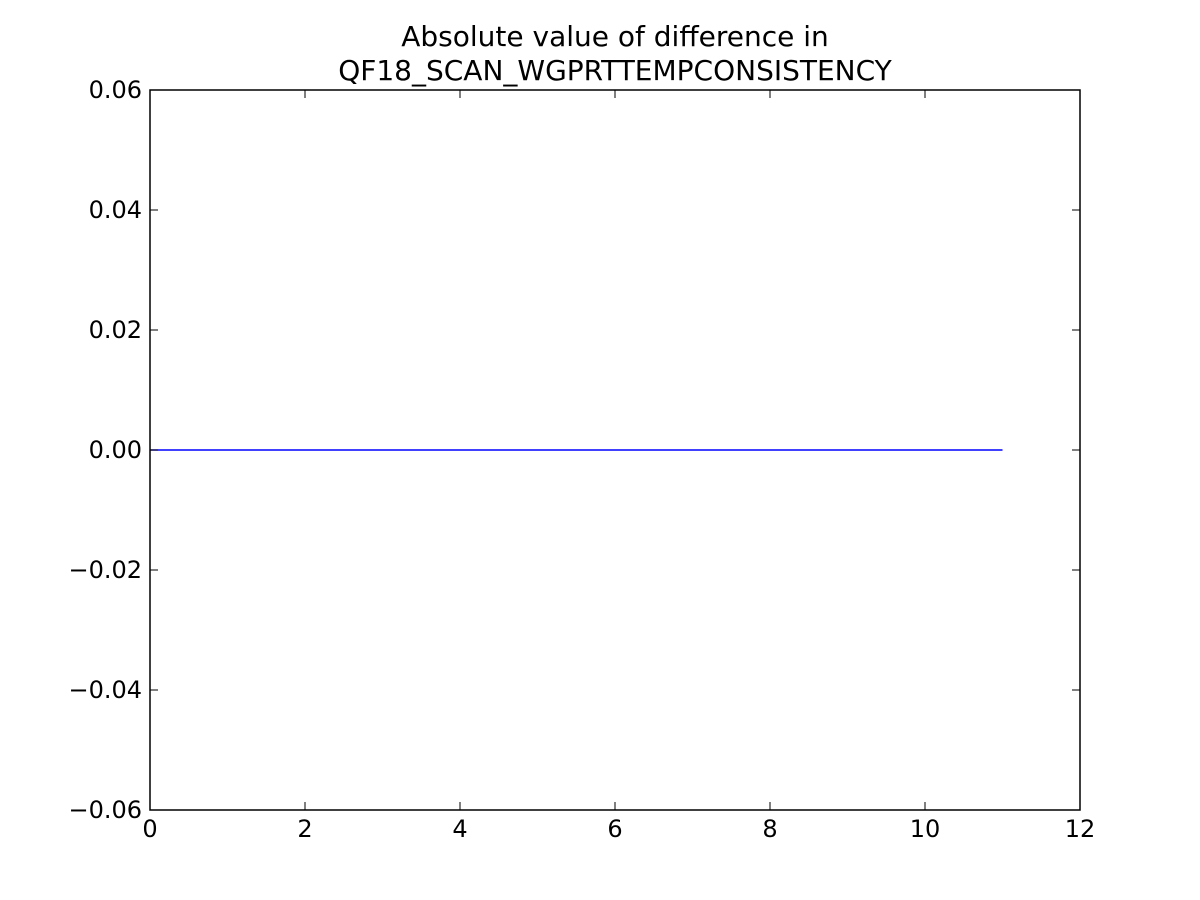 Image resolution: width=1200 pixels, height=900 pixels. I want to click on x-tick-label: 10, so click(925, 829).